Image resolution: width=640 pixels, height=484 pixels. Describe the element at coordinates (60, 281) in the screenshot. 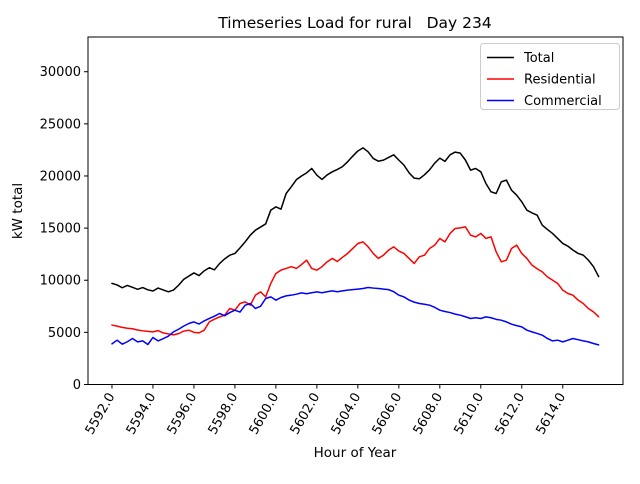

I see `y-tick-label: 10000` at that location.